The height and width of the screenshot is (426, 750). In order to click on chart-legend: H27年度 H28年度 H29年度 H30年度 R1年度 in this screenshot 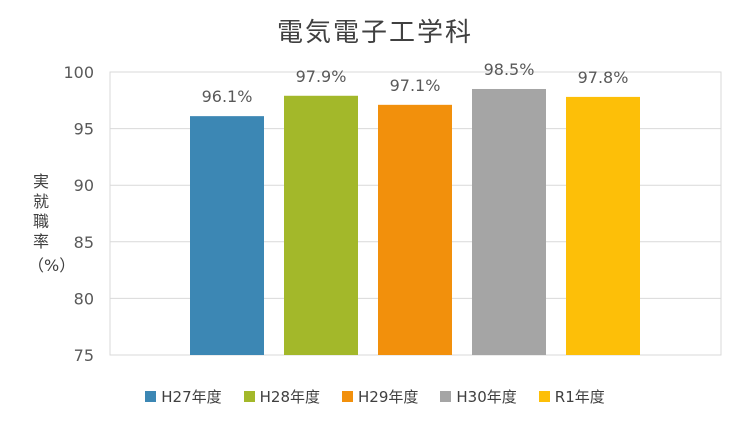, I will do `click(375, 396)`.